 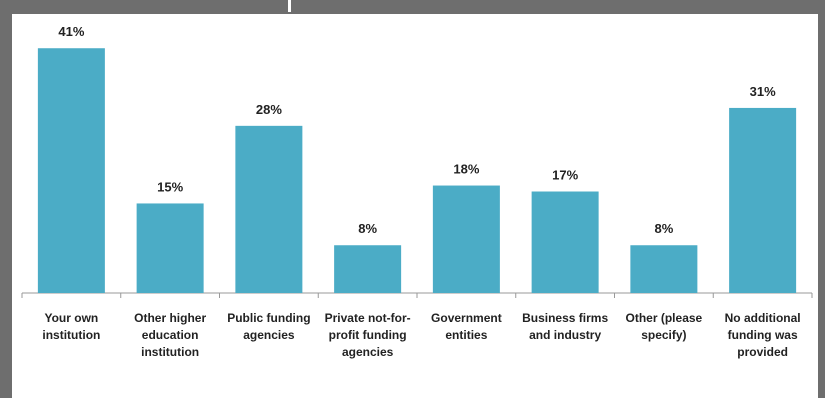 What do you see at coordinates (664, 326) in the screenshot?
I see `x-tick-label: Other (please specify)` at bounding box center [664, 326].